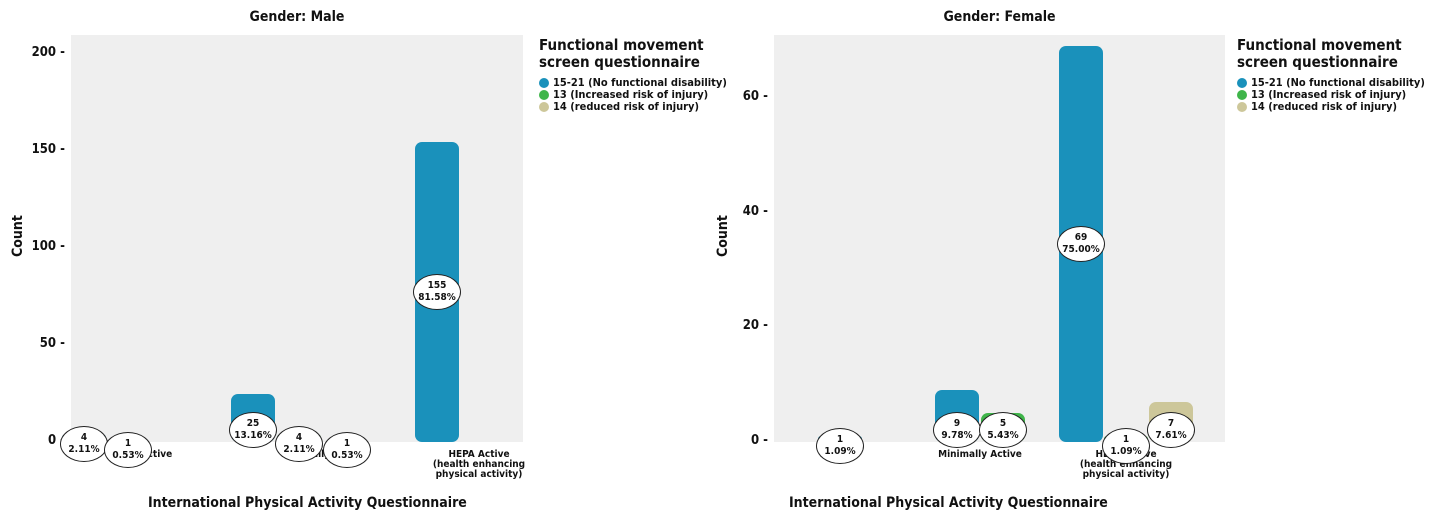 This screenshot has width=1440, height=517. I want to click on female-y-tick-label: 40 -, so click(755, 211).